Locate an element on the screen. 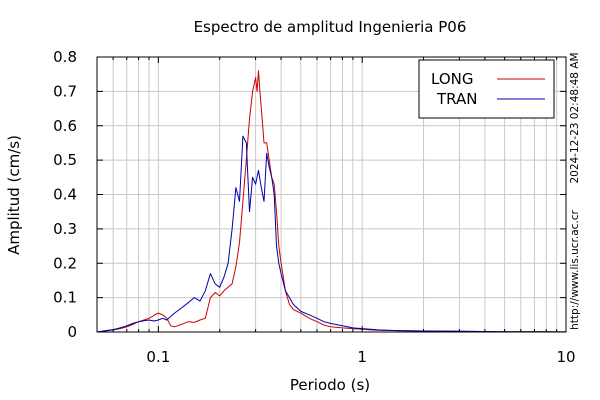  y-tick-label: 0.5 is located at coordinates (65, 160).